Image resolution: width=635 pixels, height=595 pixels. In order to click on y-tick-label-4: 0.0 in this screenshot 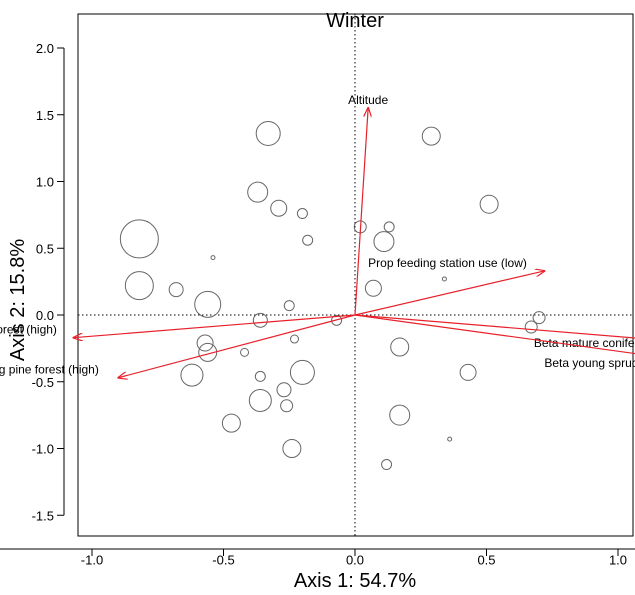, I will do `click(45, 315)`.